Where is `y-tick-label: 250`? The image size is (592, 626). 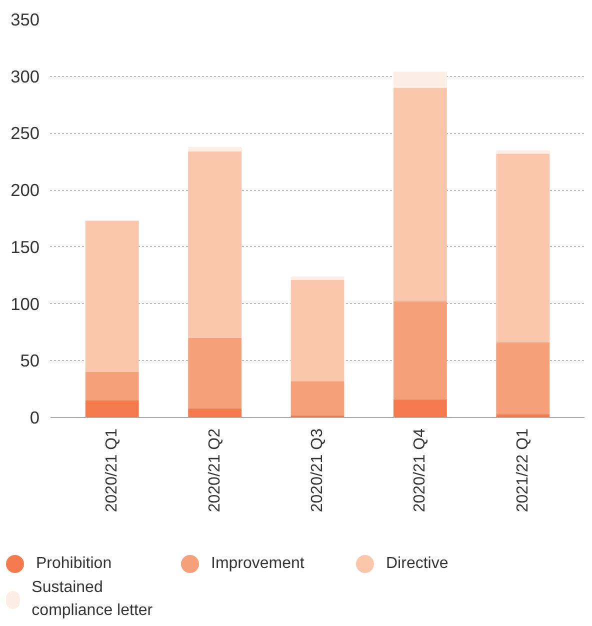
y-tick-label: 250 is located at coordinates (25, 133).